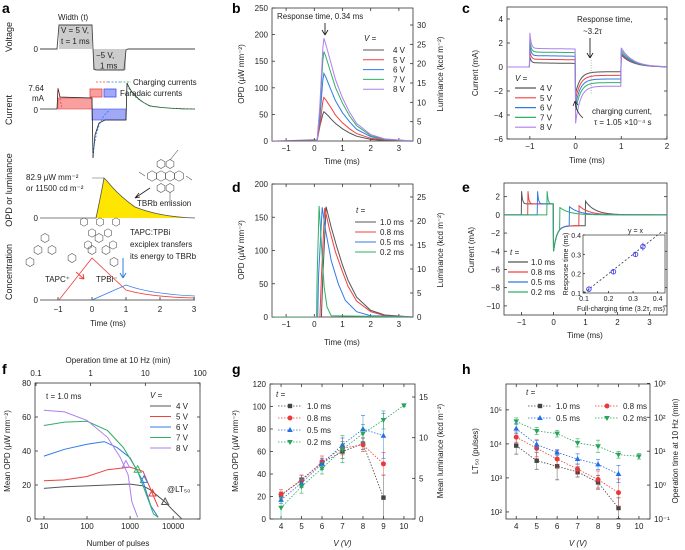 The width and height of the screenshot is (685, 550). What do you see at coordinates (9, 37) in the screenshot?
I see `a-row-label: Voltage` at bounding box center [9, 37].